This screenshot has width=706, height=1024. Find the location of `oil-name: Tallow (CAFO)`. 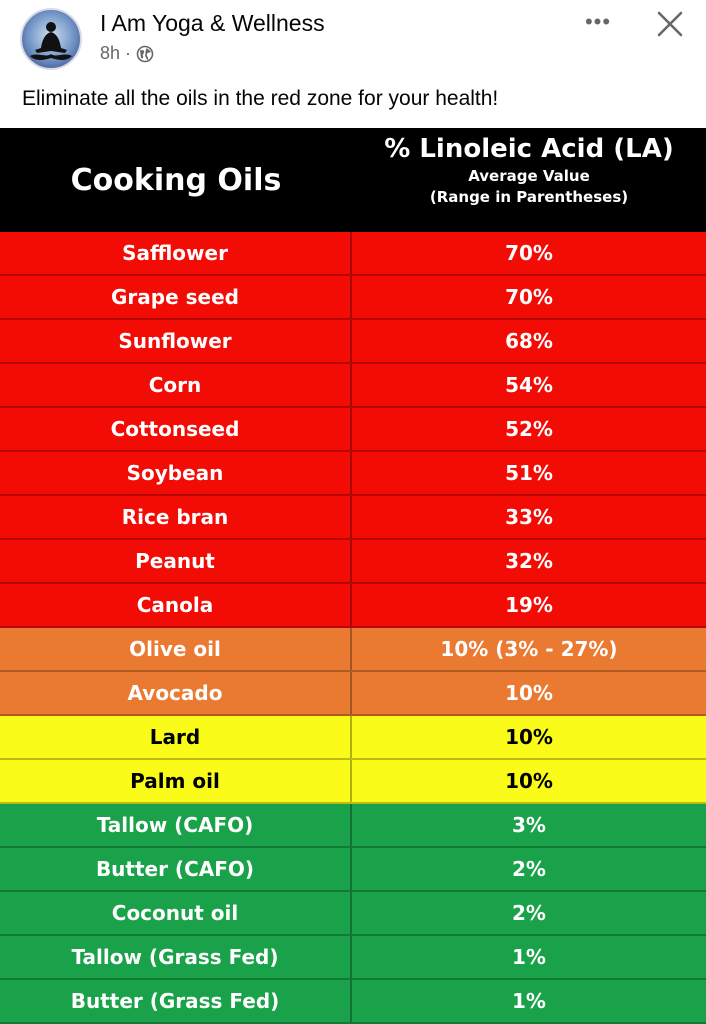

oil-name: Tallow (CAFO) is located at coordinates (176, 825).